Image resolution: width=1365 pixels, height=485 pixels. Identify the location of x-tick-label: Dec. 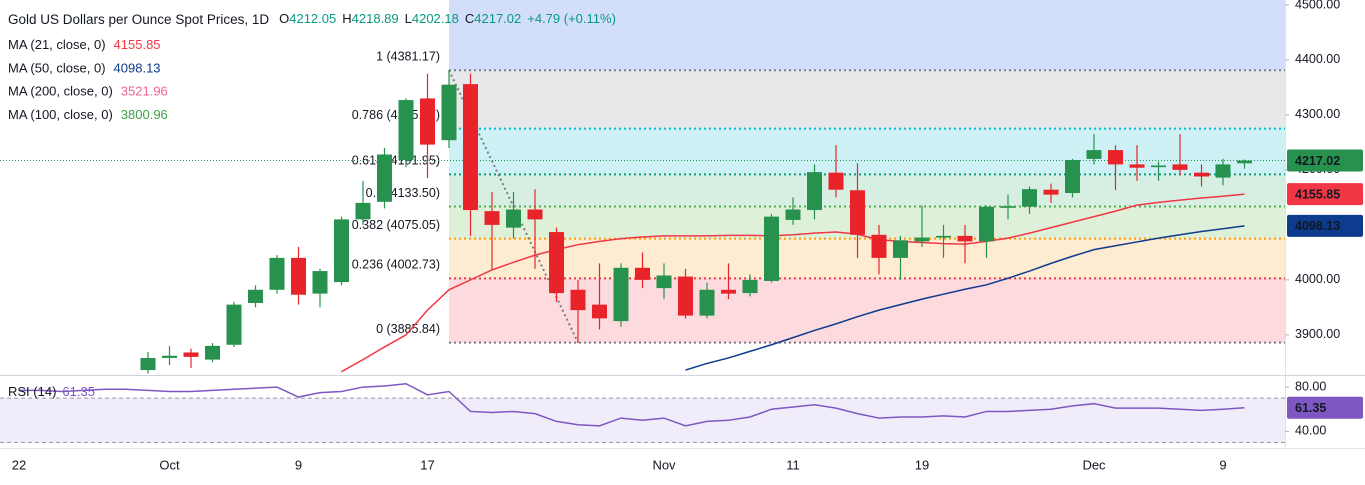
(1094, 464).